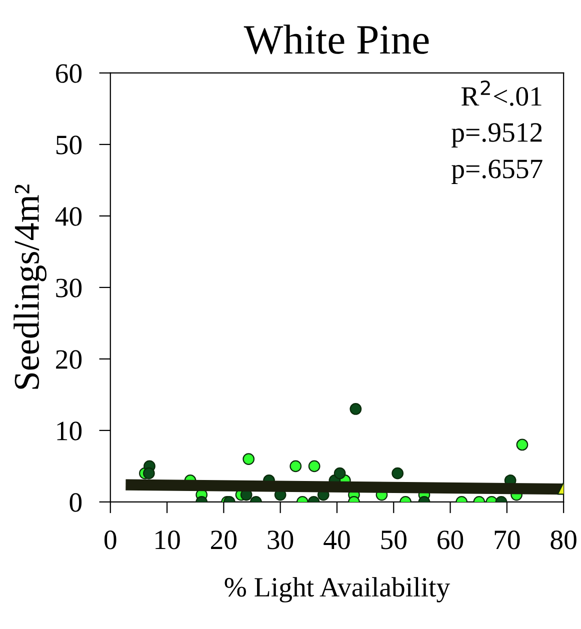 This screenshot has height=629, width=581. What do you see at coordinates (76, 502) in the screenshot?
I see `y-tick-label: 0` at bounding box center [76, 502].